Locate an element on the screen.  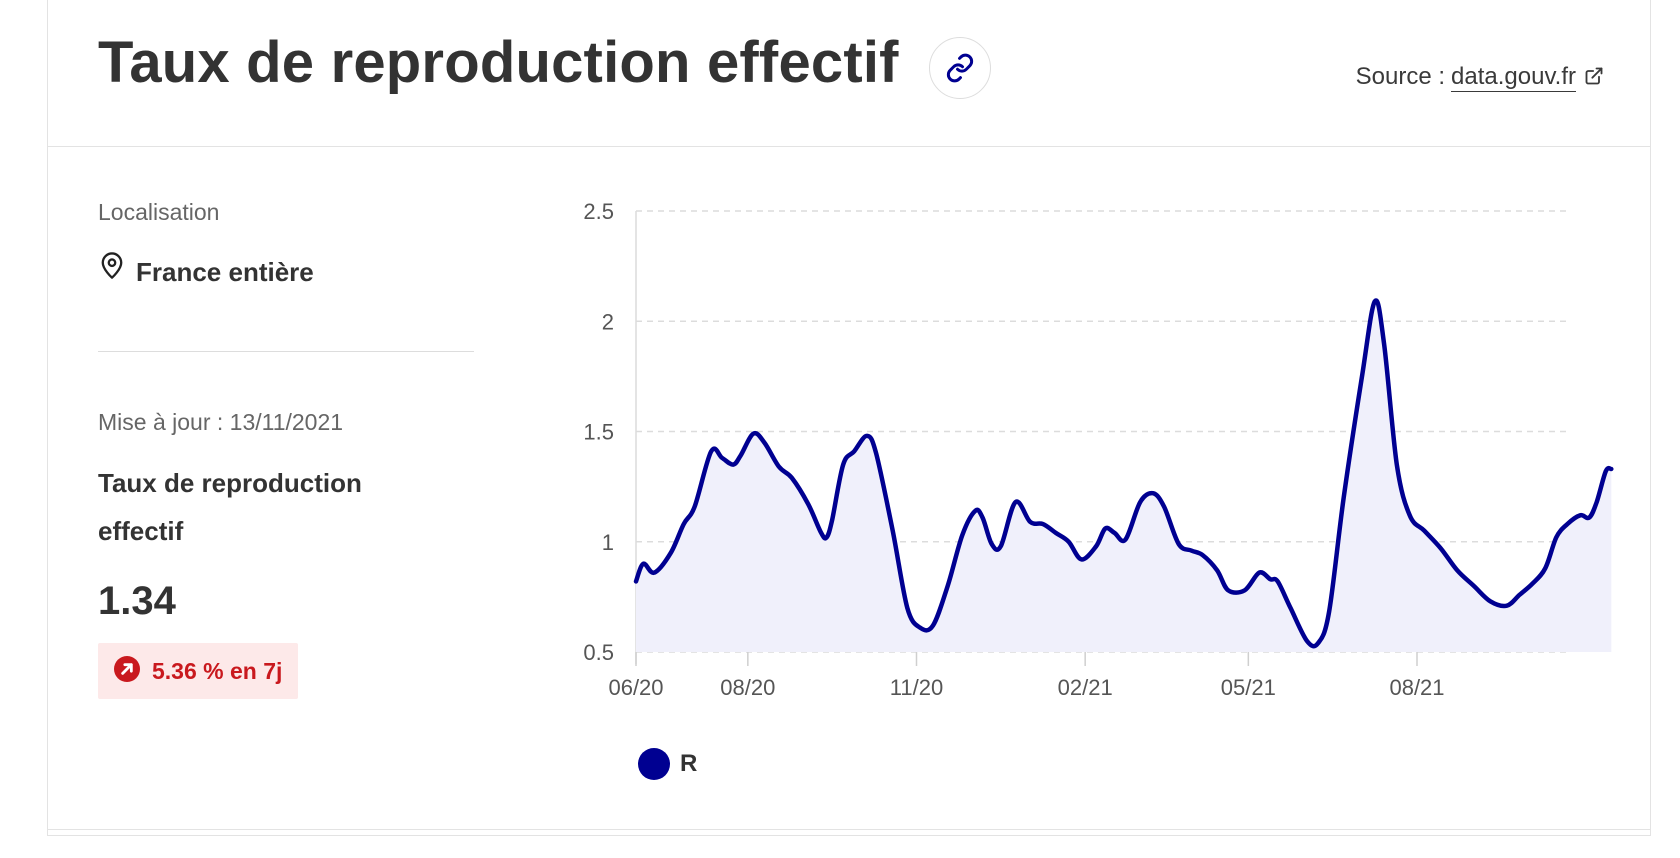
location-selector: France entière is located at coordinates (206, 270).